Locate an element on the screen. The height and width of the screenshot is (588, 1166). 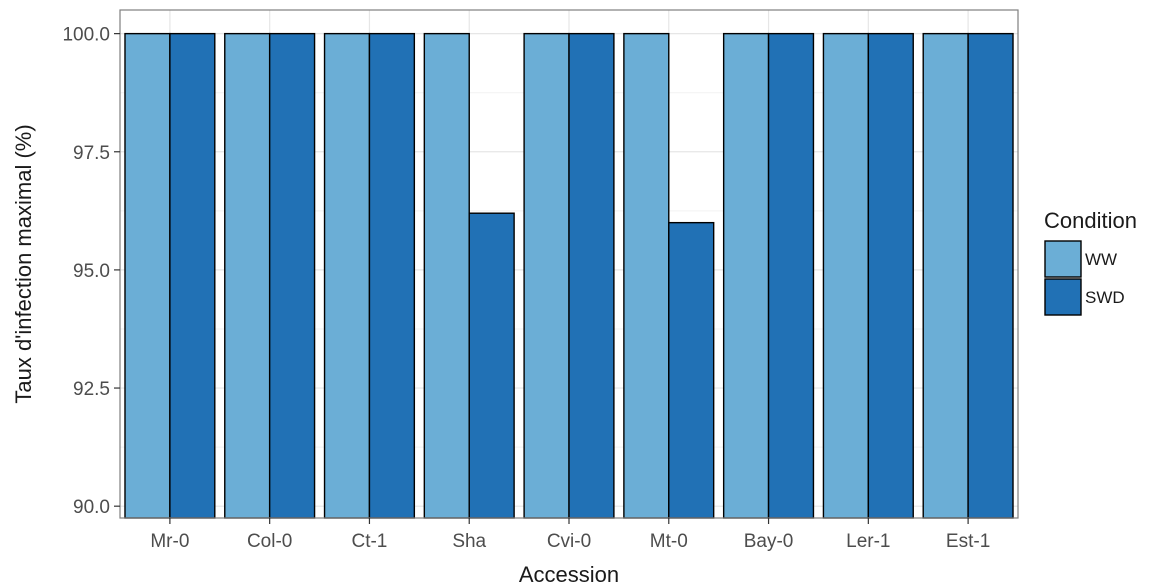
legend: Condition WW SWD is located at coordinates (1090, 262).